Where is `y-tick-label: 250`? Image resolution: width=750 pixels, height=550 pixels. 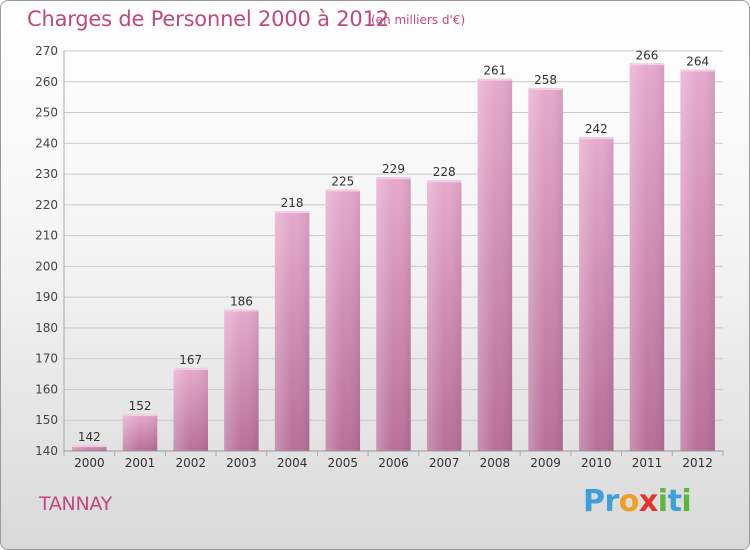 y-tick-label: 250 is located at coordinates (46, 113).